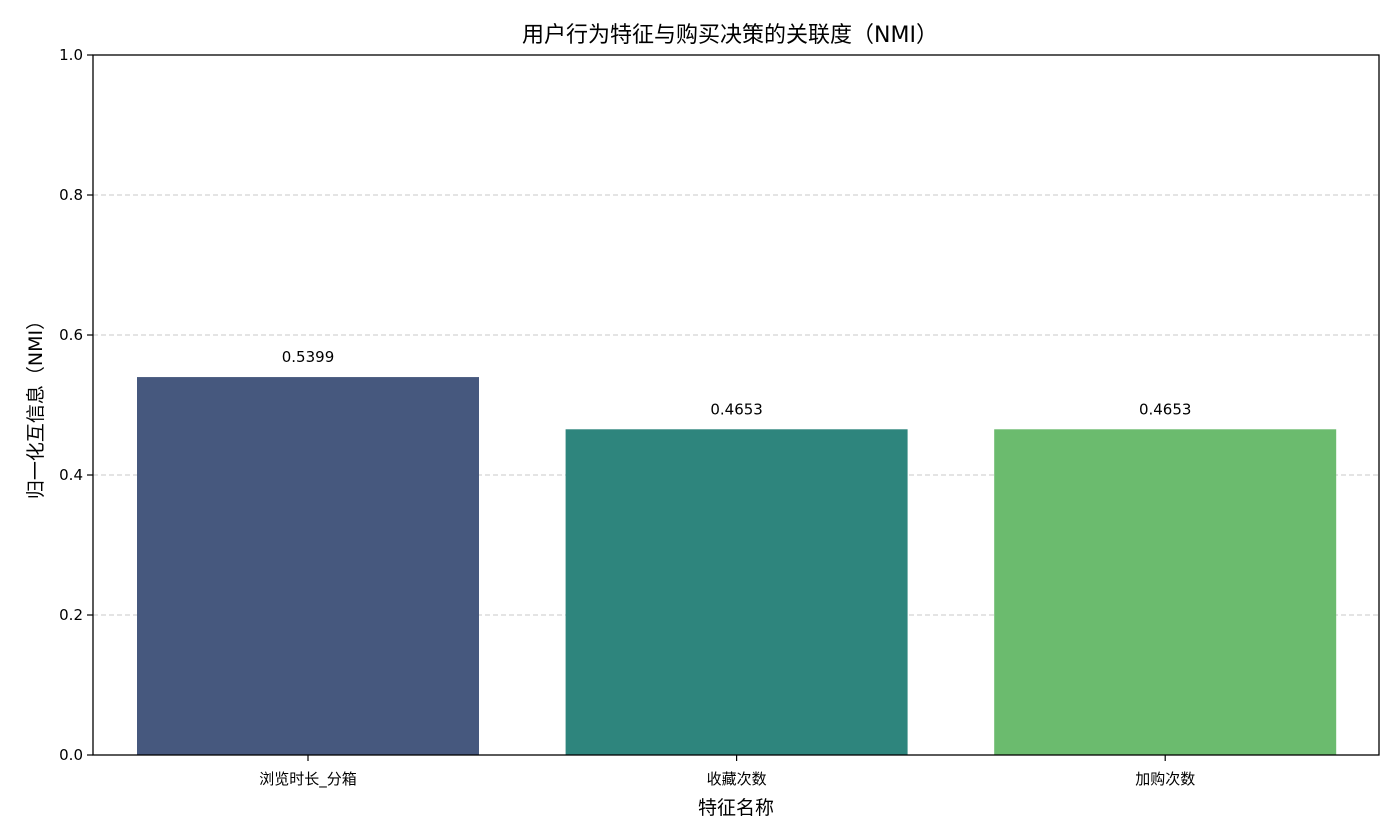 This screenshot has width=1400, height=840. What do you see at coordinates (308, 779) in the screenshot?
I see `x-tick-label: 浏览时长_分箱` at bounding box center [308, 779].